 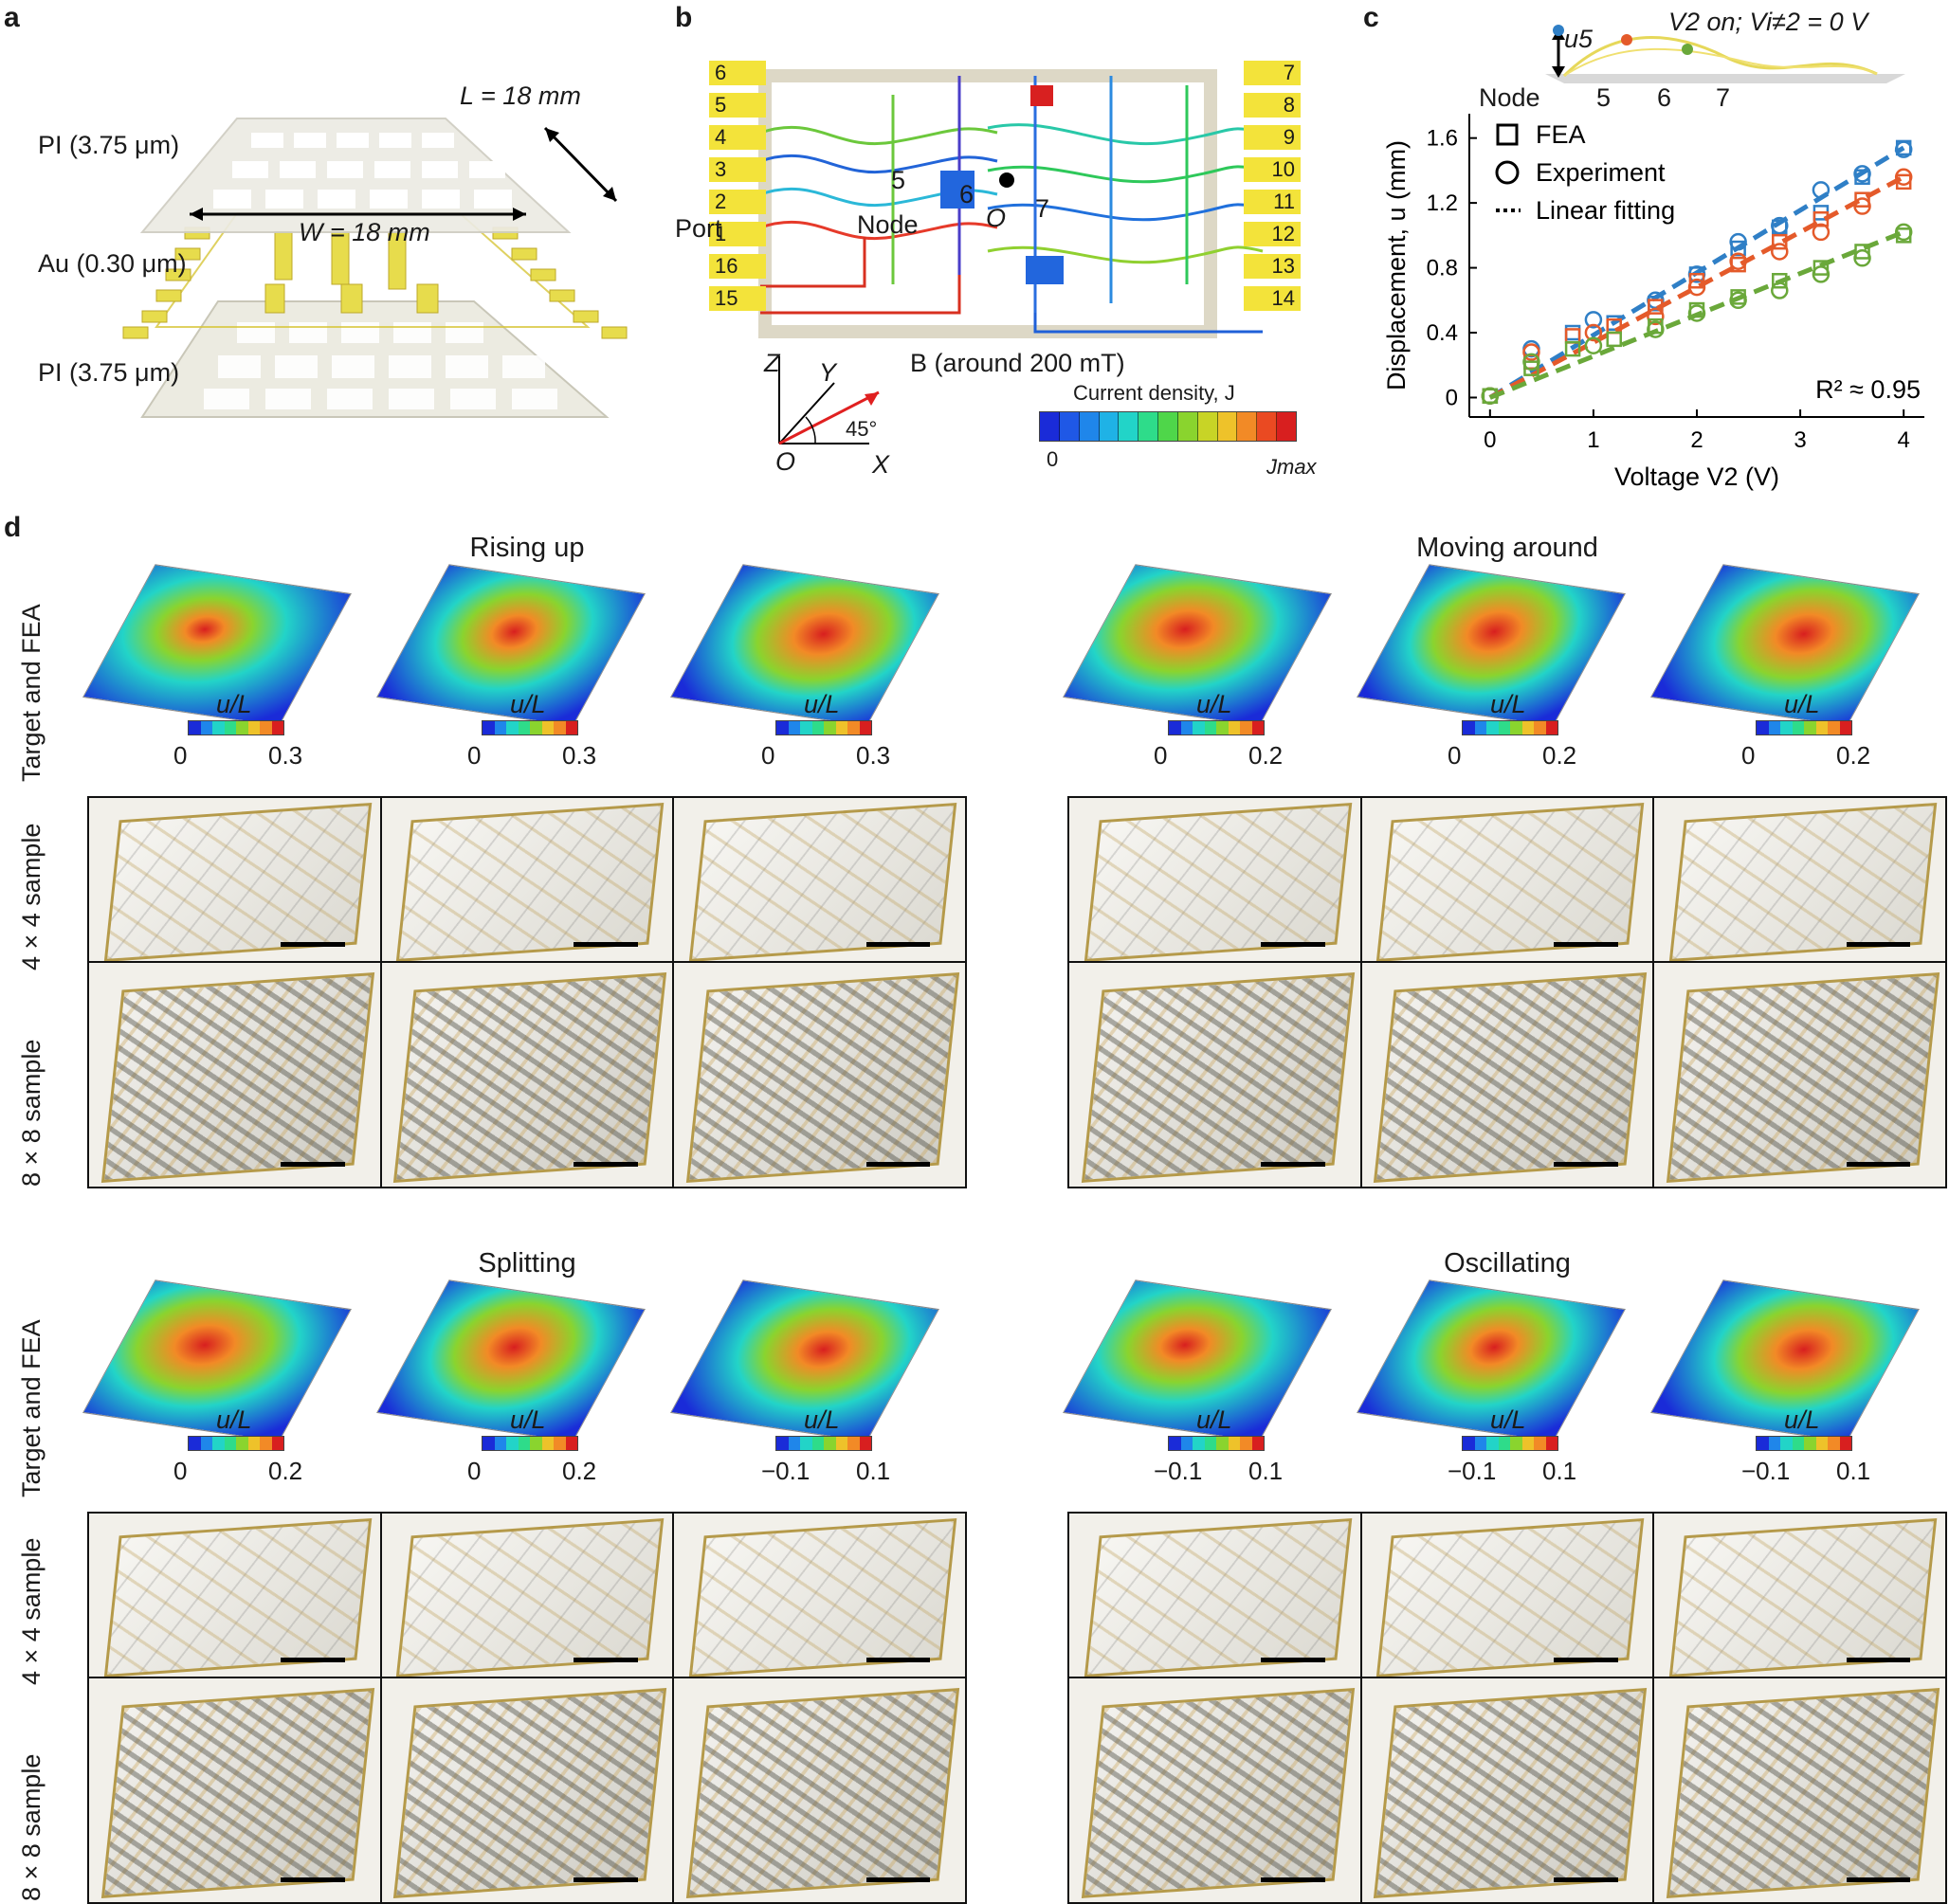 I want to click on group-title-1: Moving around, so click(x=1507, y=548).